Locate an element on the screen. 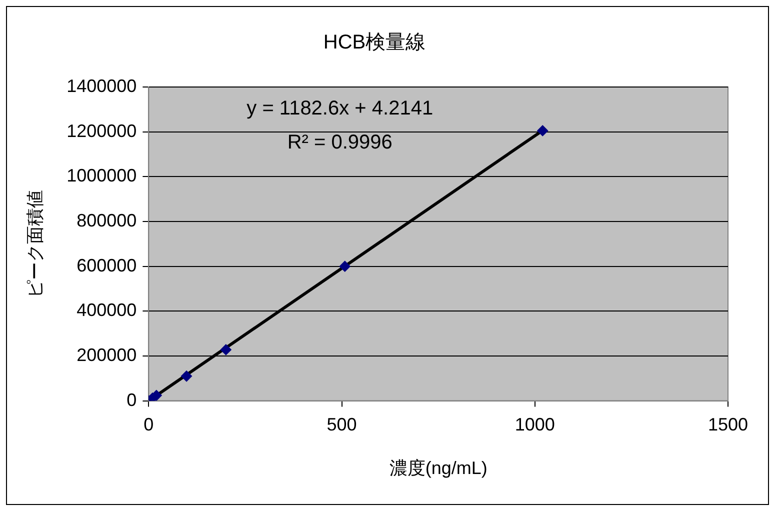  annotation: R² = 0.9996 is located at coordinates (339, 143).